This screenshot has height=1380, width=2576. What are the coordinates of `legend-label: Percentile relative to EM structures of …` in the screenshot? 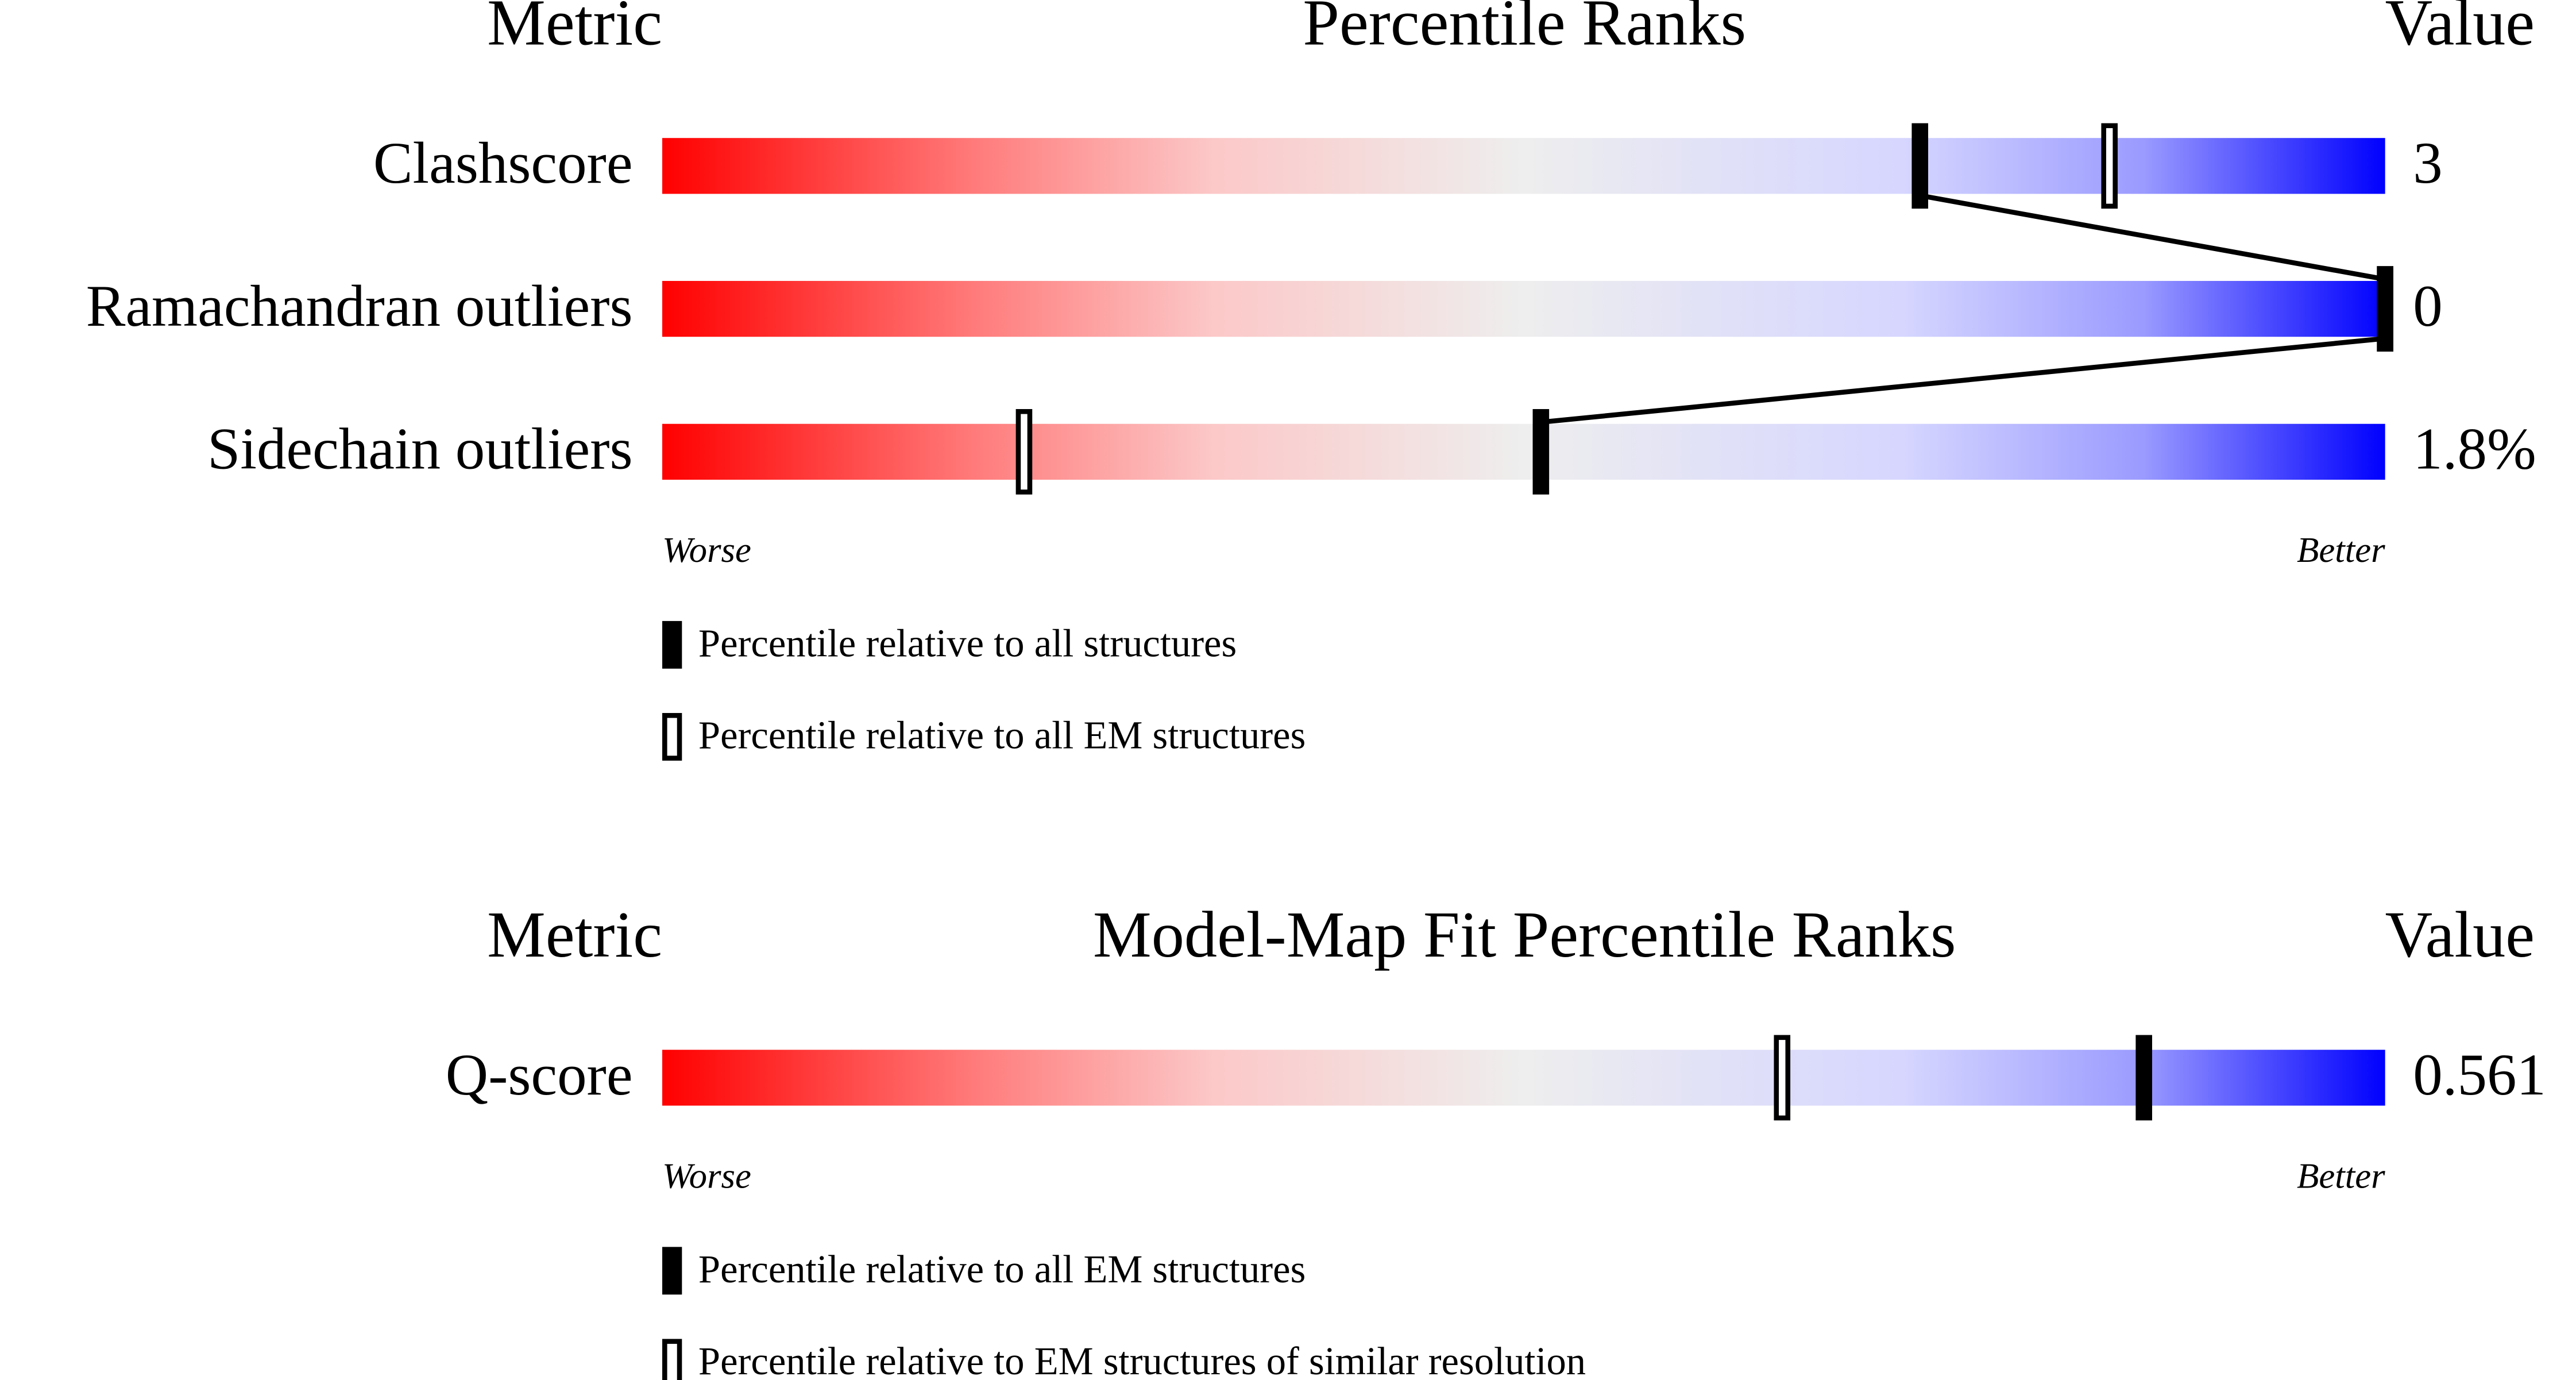 It's located at (1142, 1359).